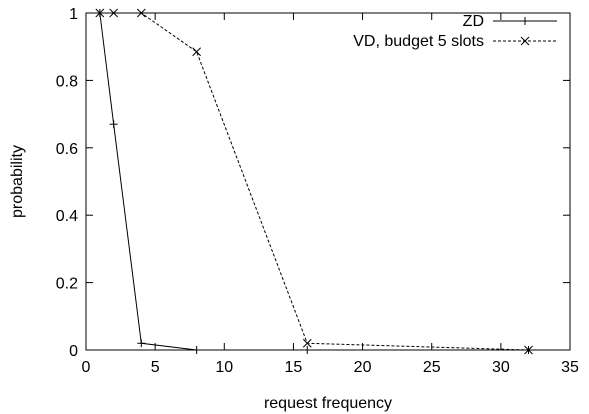 This screenshot has height=414, width=589. Describe the element at coordinates (510, 21) in the screenshot. I see `legend-item-1: ZD` at that location.